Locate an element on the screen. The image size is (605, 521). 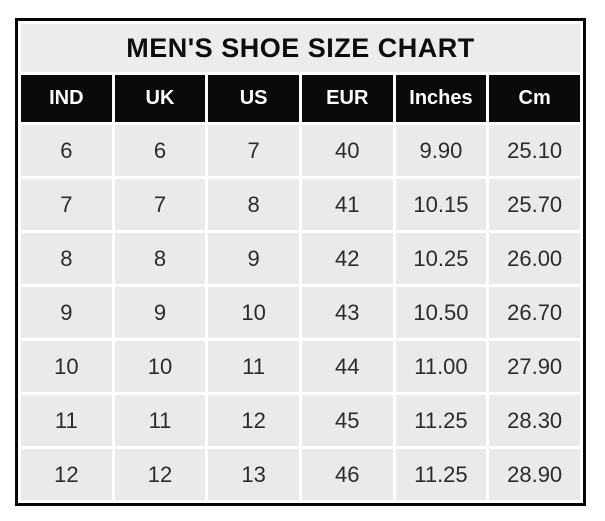
table-cell: 10.25 is located at coordinates (441, 258).